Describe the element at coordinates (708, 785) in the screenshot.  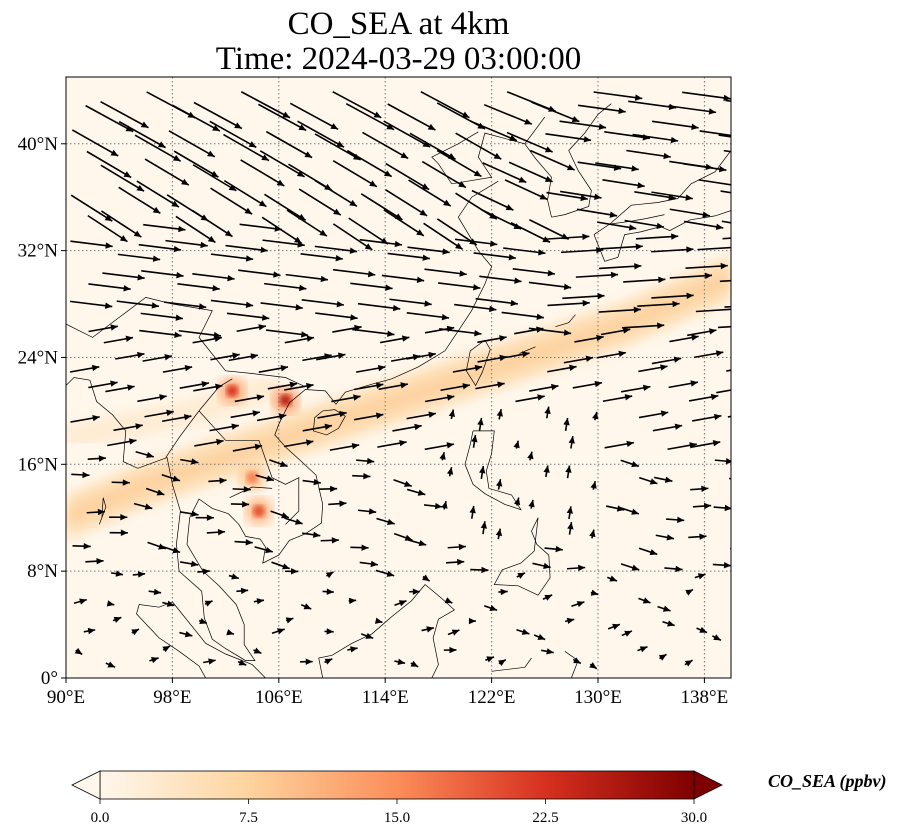
I see `colorbar-max-extend` at that location.